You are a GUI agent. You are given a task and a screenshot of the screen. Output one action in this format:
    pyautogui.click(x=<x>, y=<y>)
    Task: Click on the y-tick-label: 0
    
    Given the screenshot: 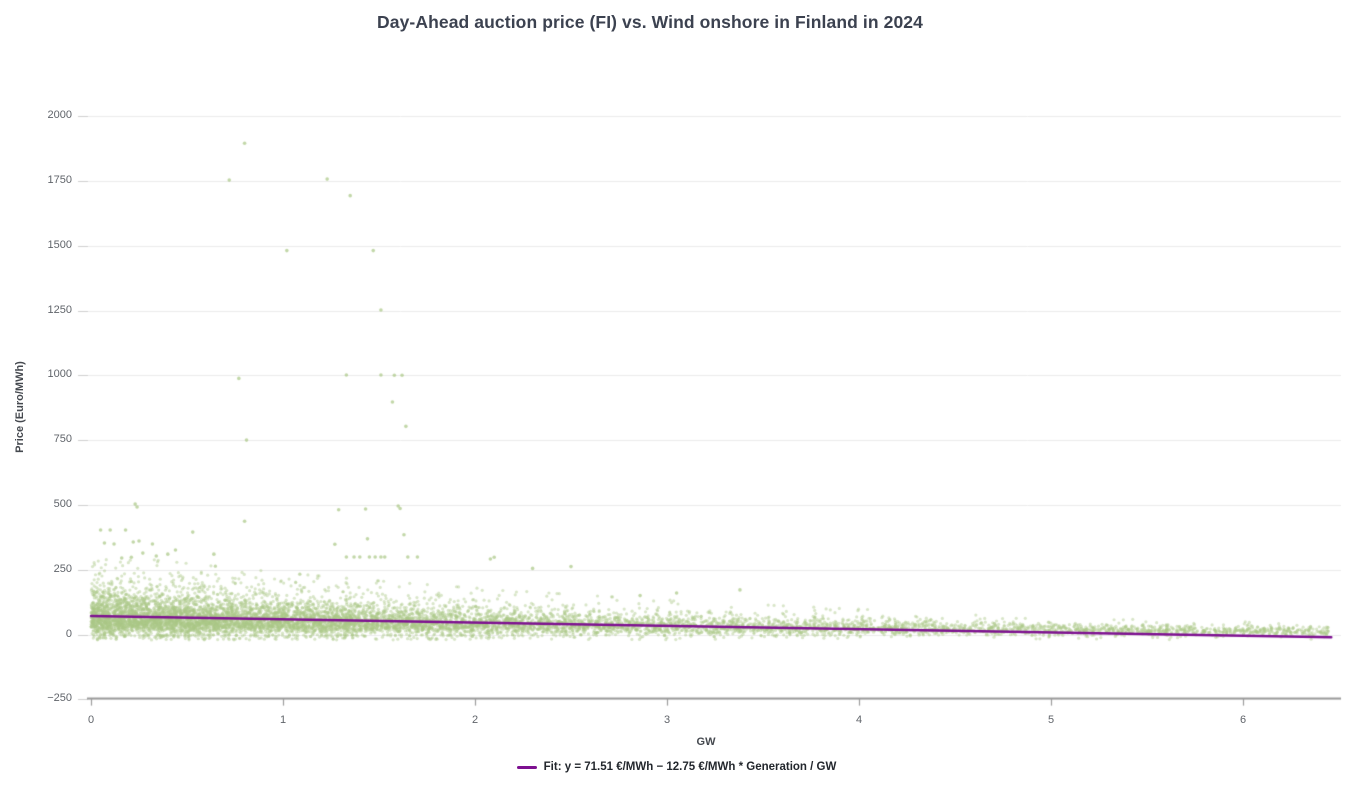 What is the action you would take?
    pyautogui.click(x=68, y=633)
    